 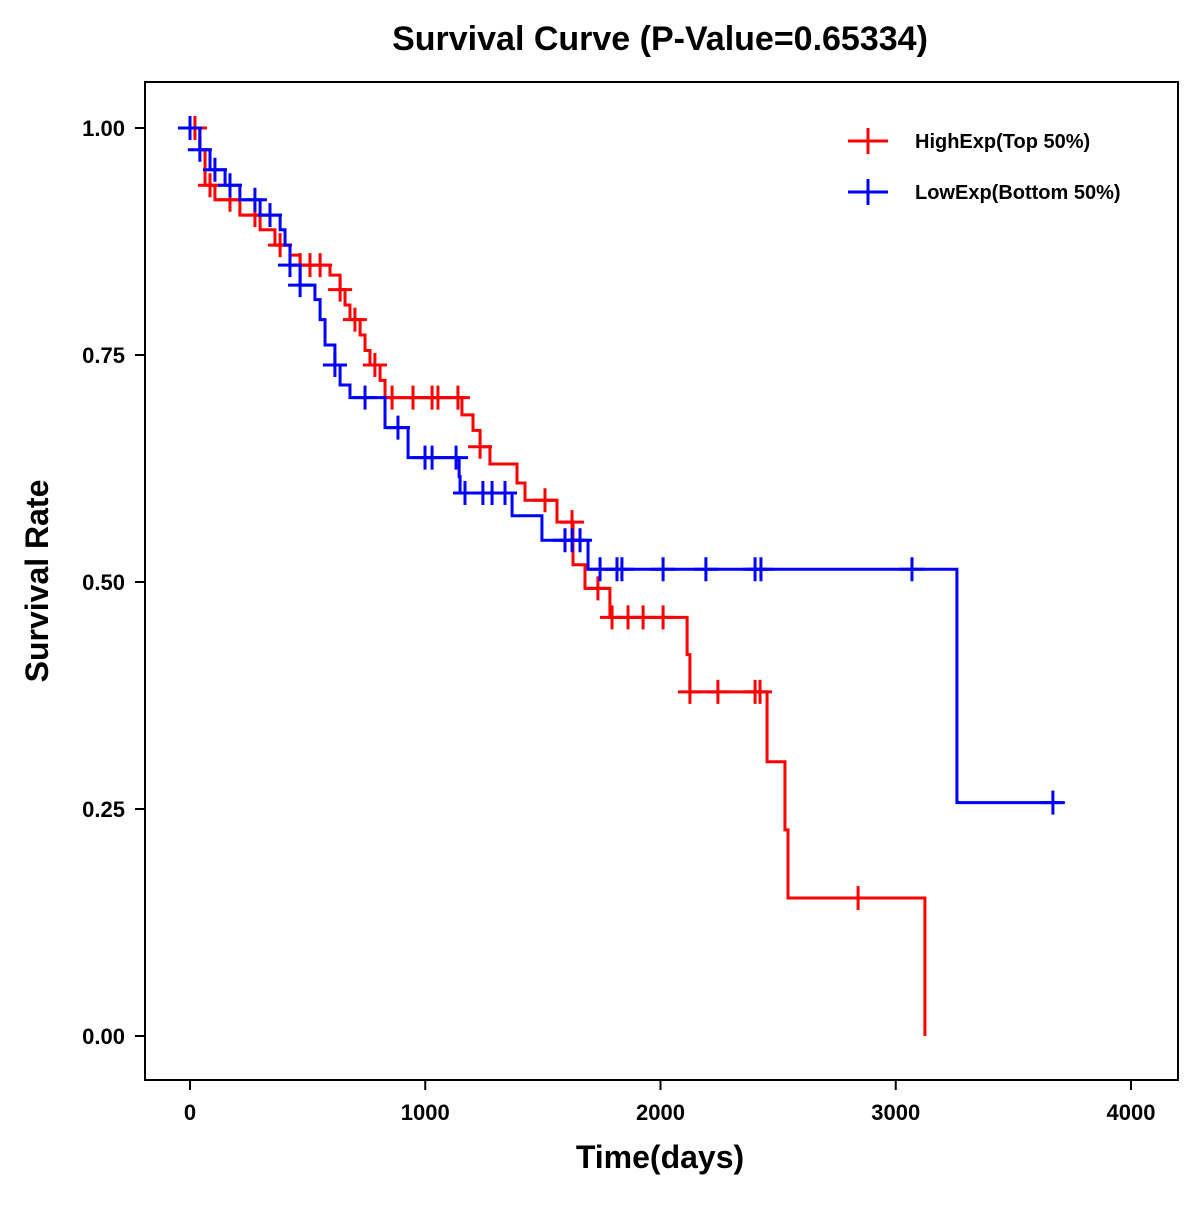 I want to click on y-tick-label: 0.00, so click(x=103, y=1036).